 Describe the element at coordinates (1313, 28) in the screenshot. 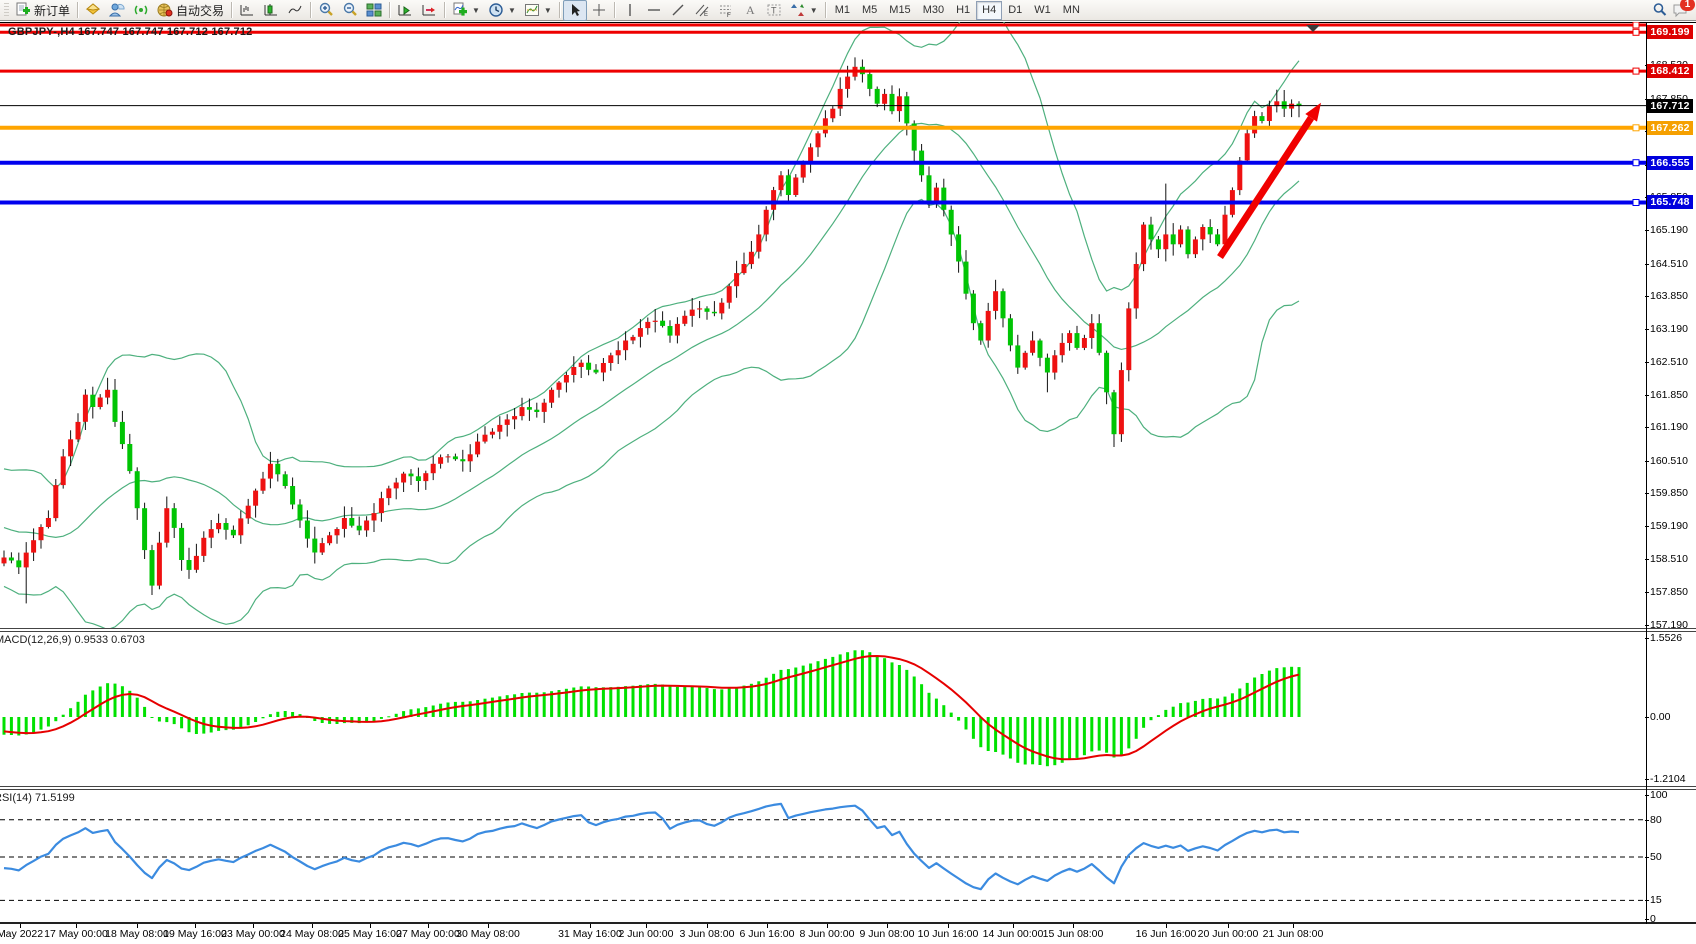

I see `chart-shift-marker` at that location.